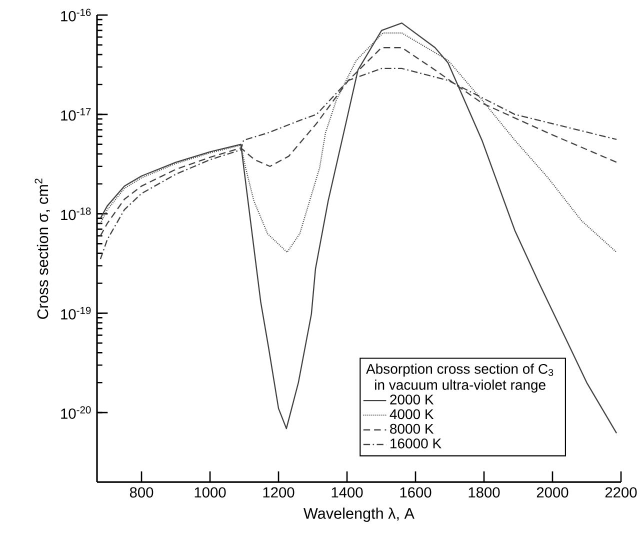  Describe the element at coordinates (460, 378) in the screenshot. I see `legend-title: Absorption cross section of C$_{3}$ in vacuum ultra-violet range` at that location.